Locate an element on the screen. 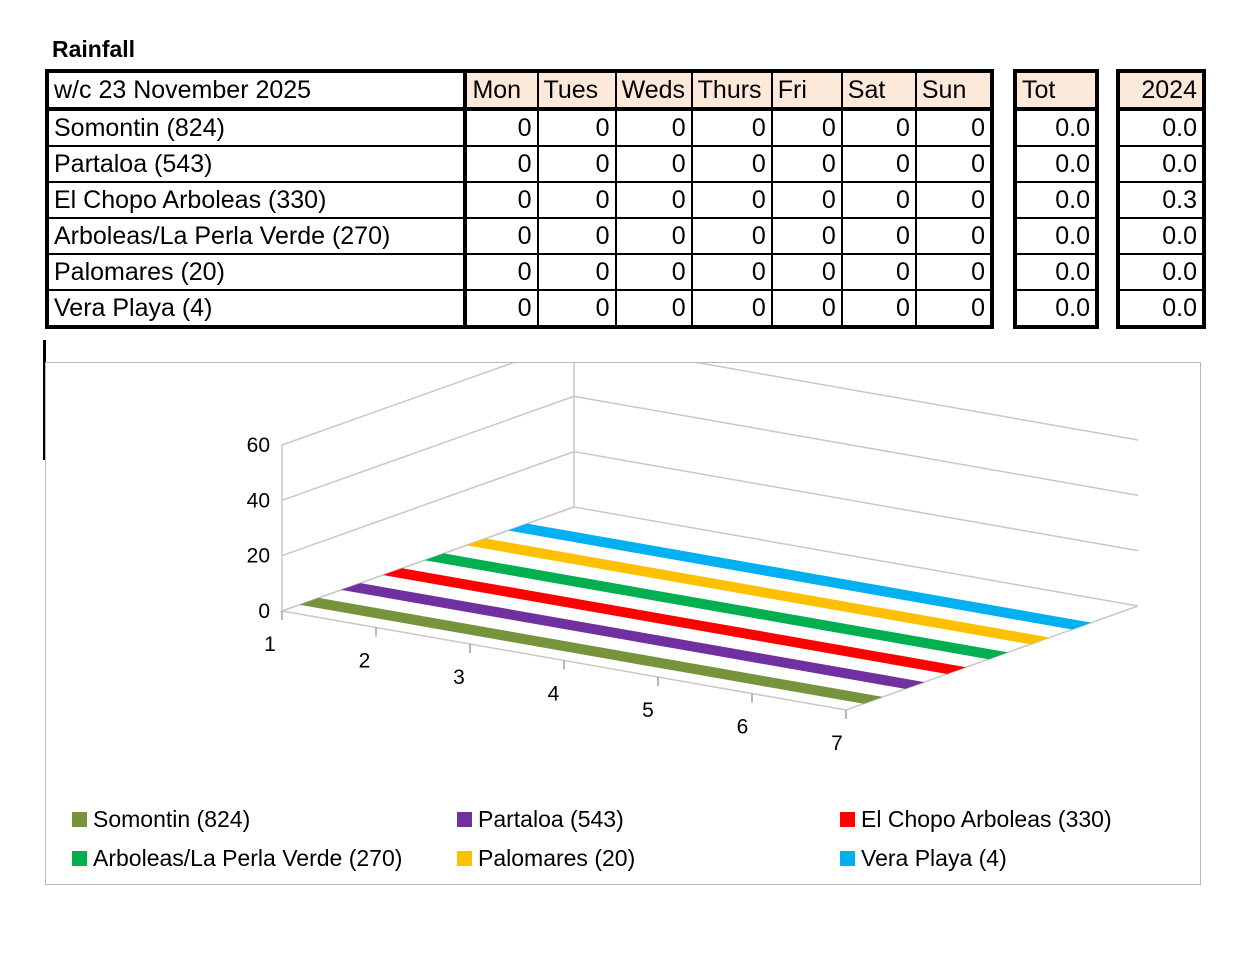 The height and width of the screenshot is (974, 1258). legend-label: Partaloa (543) is located at coordinates (551, 819).